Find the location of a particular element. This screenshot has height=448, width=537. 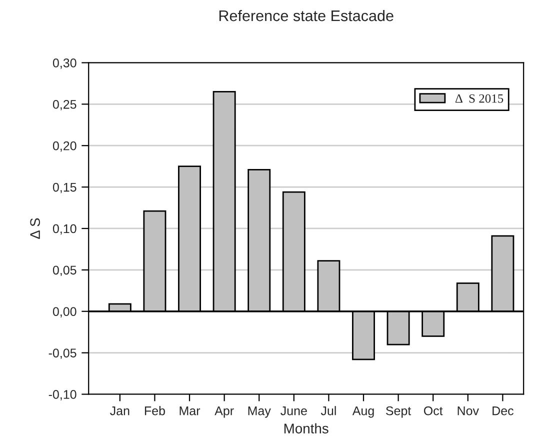

chart-title: Reference state Estacade is located at coordinates (306, 16).